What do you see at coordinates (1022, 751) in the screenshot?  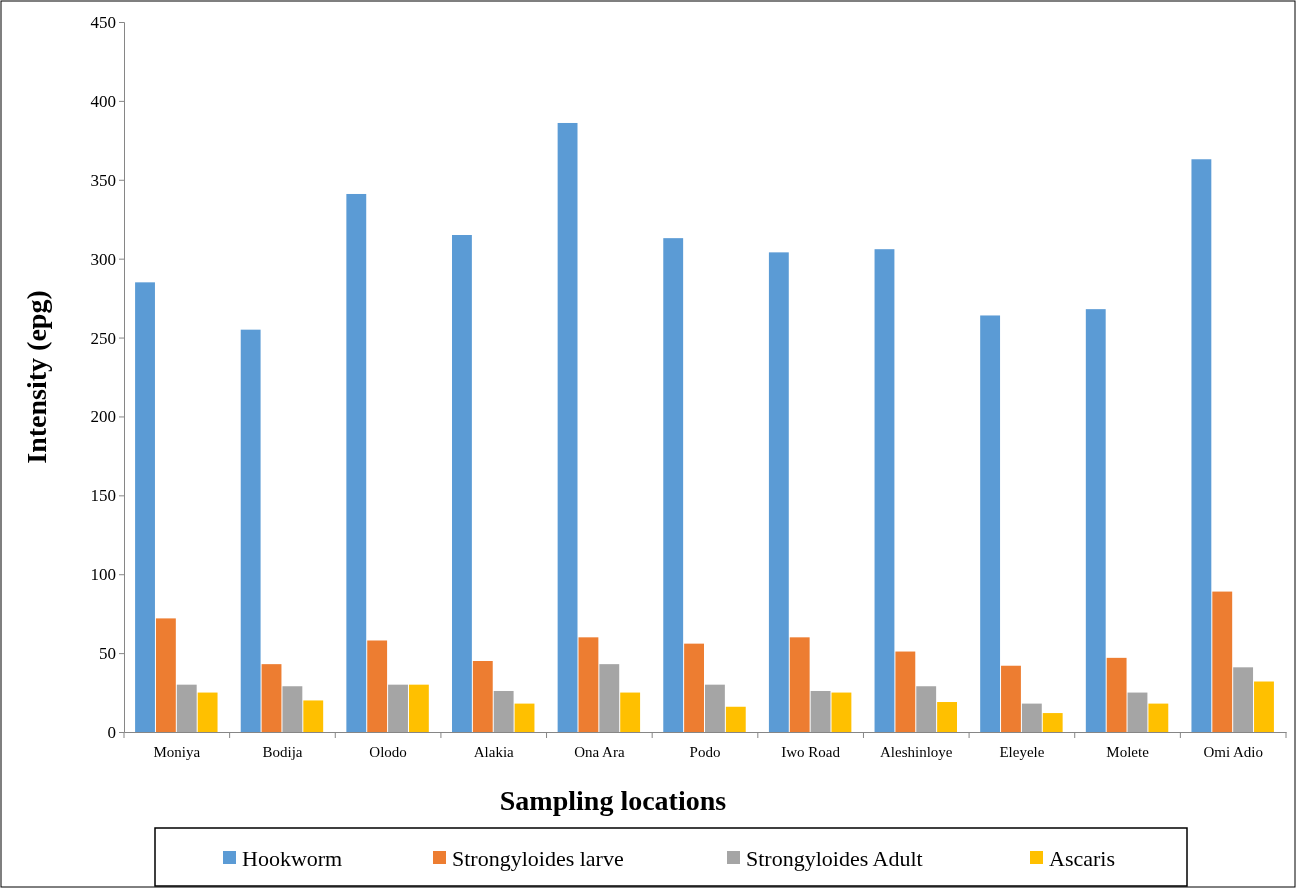 I see `x-tick-label: Eleyele` at bounding box center [1022, 751].